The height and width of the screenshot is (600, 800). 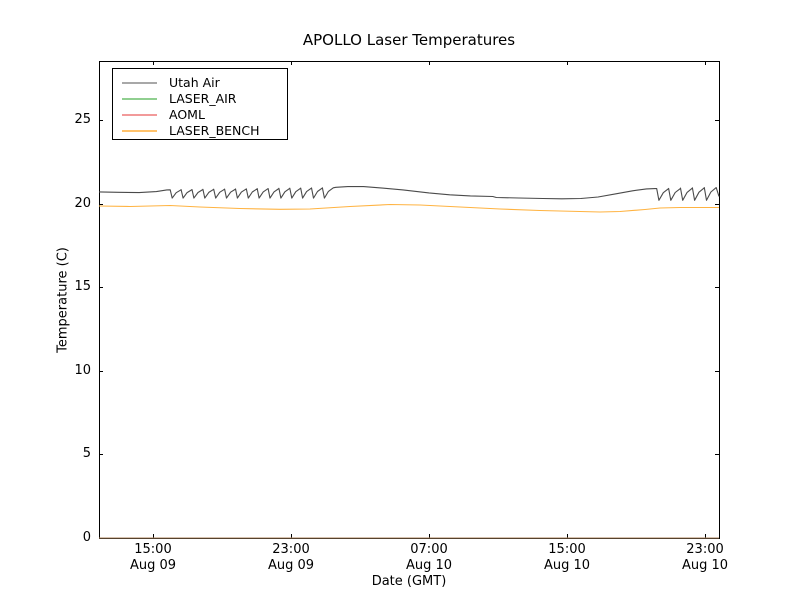 I want to click on y-tick-label: 25, so click(x=82, y=120).